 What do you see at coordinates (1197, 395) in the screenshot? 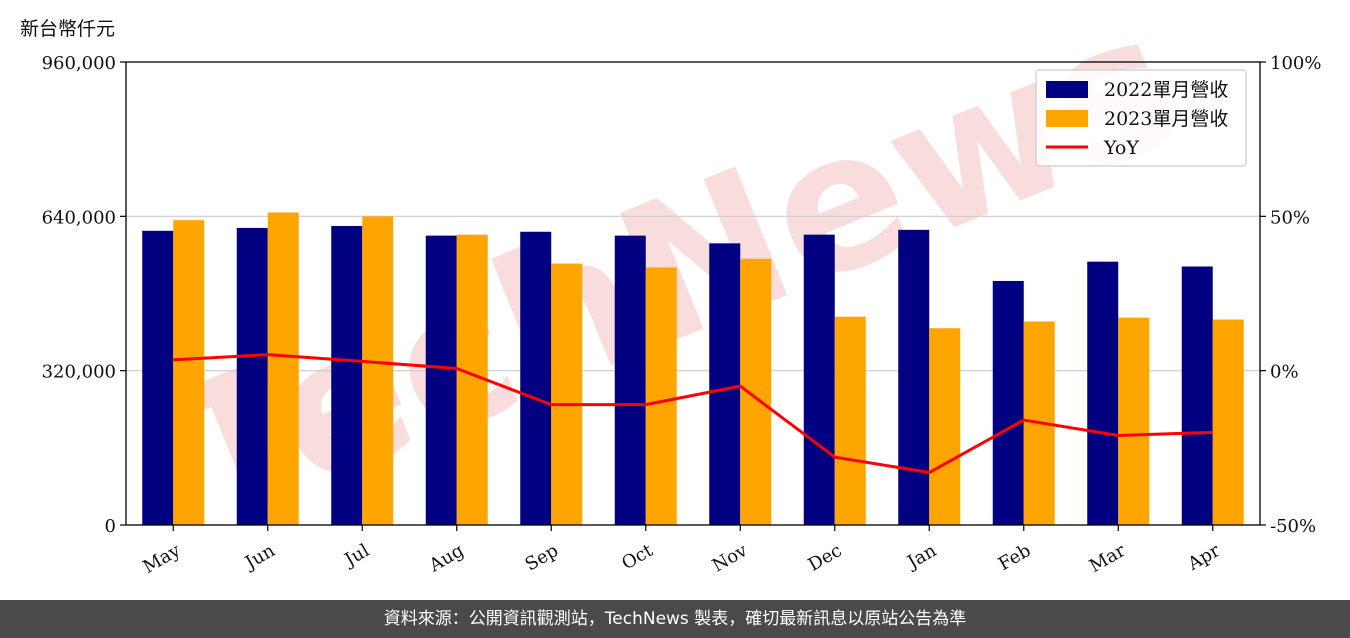
I see `bar-2022-apr` at bounding box center [1197, 395].